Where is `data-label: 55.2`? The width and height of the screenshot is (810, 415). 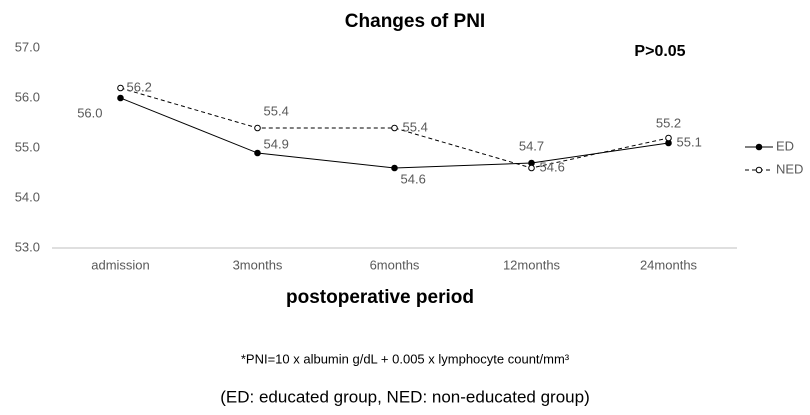 data-label: 55.2 is located at coordinates (668, 122).